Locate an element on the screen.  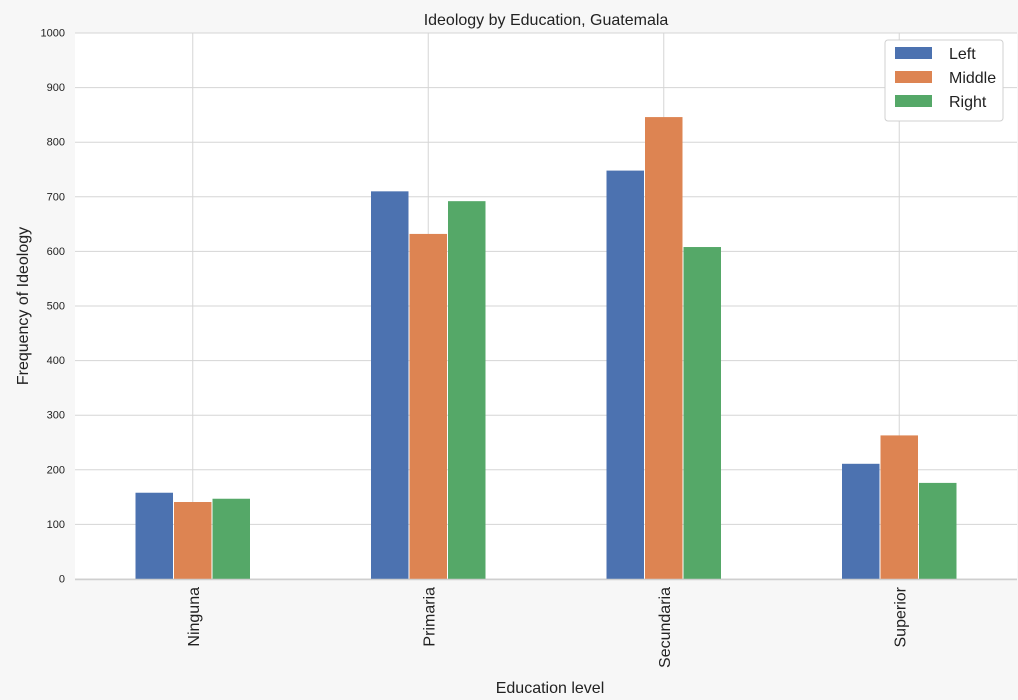
bar-right-secundaria is located at coordinates (702, 413).